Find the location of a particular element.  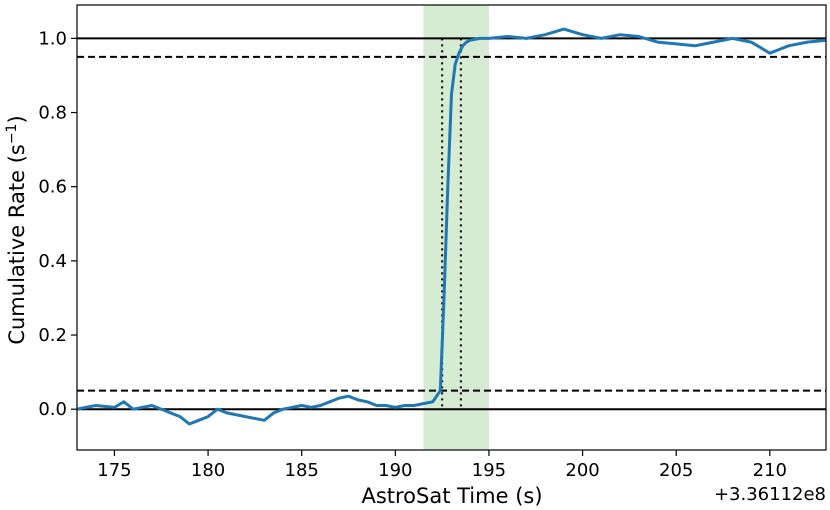

y-axis-title: Cumulative Rate (s−1) is located at coordinates (16, 229).